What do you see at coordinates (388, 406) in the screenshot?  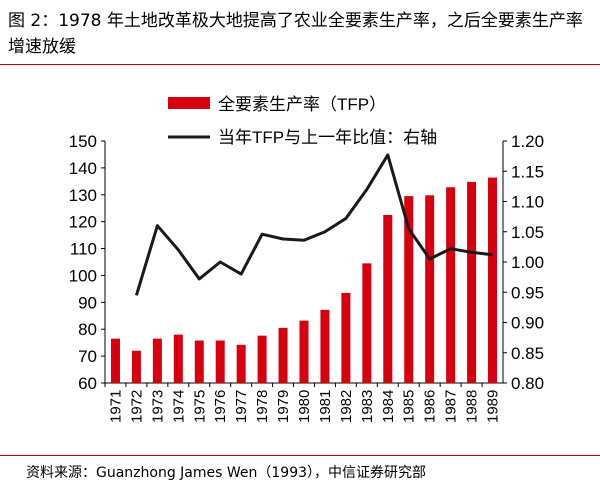 I see `x-tick-label: 1984` at bounding box center [388, 406].